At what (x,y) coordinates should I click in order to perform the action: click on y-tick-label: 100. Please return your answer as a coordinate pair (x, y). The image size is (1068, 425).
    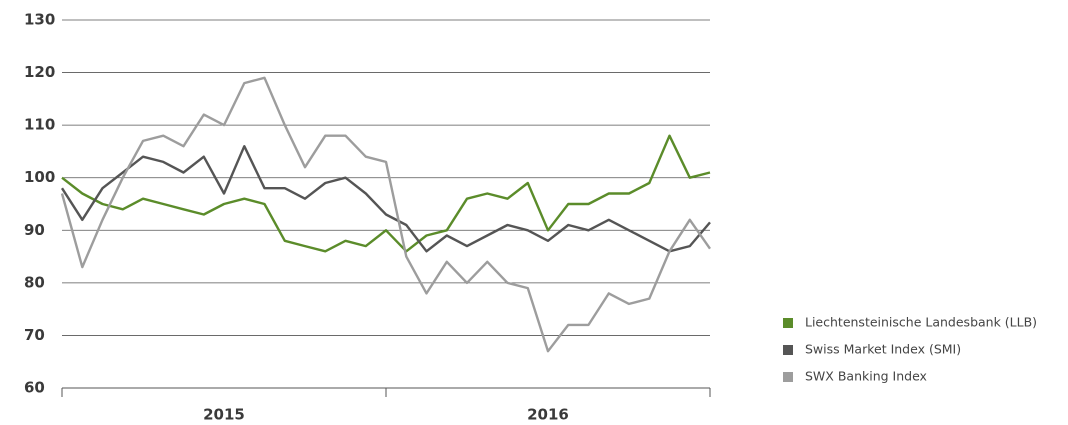
    Looking at the image, I should click on (39, 177).